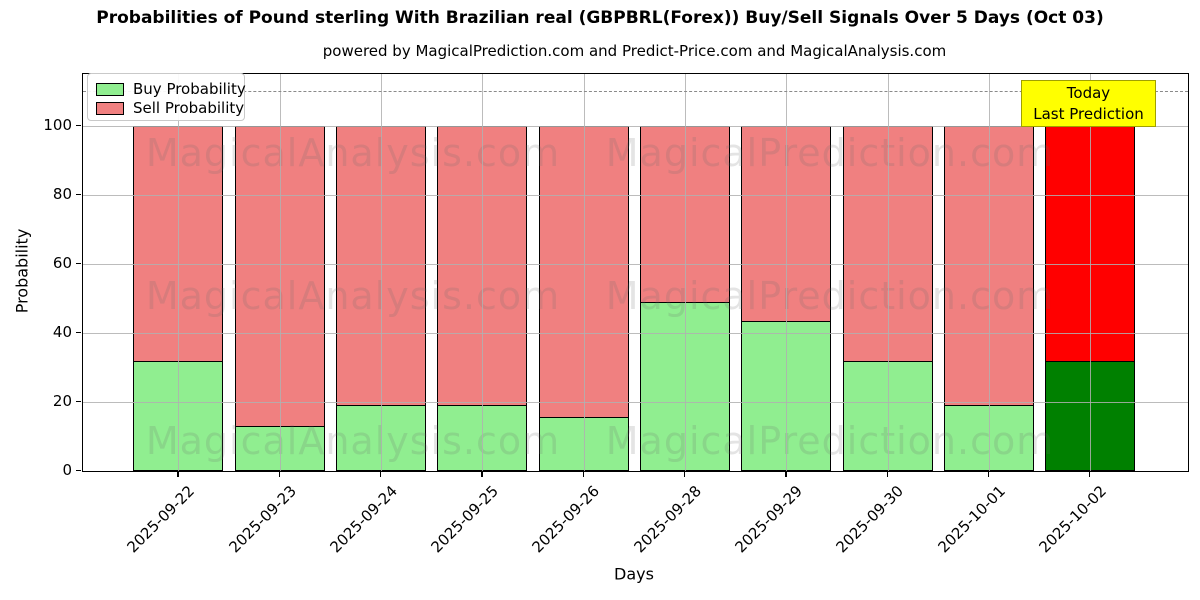  Describe the element at coordinates (189, 89) in the screenshot. I see `legend-label-buy: Buy Probability` at that location.